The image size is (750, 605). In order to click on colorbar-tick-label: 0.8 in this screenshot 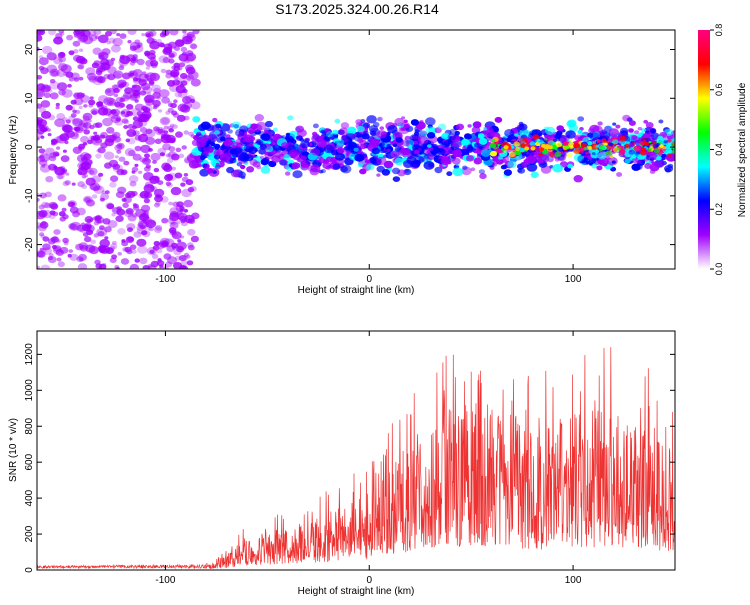, I will do `click(719, 30)`.